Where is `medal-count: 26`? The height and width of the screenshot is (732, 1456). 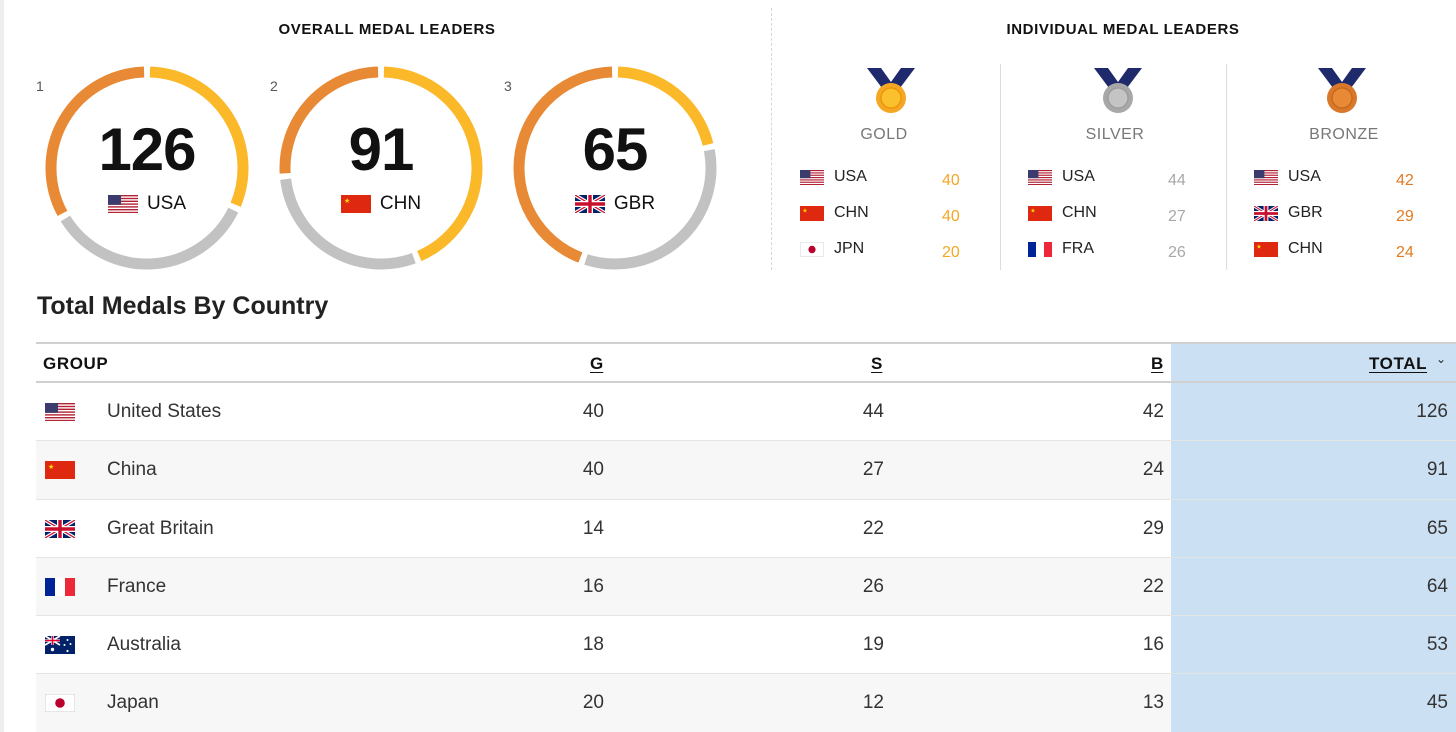
medal-count: 26 is located at coordinates (1177, 252).